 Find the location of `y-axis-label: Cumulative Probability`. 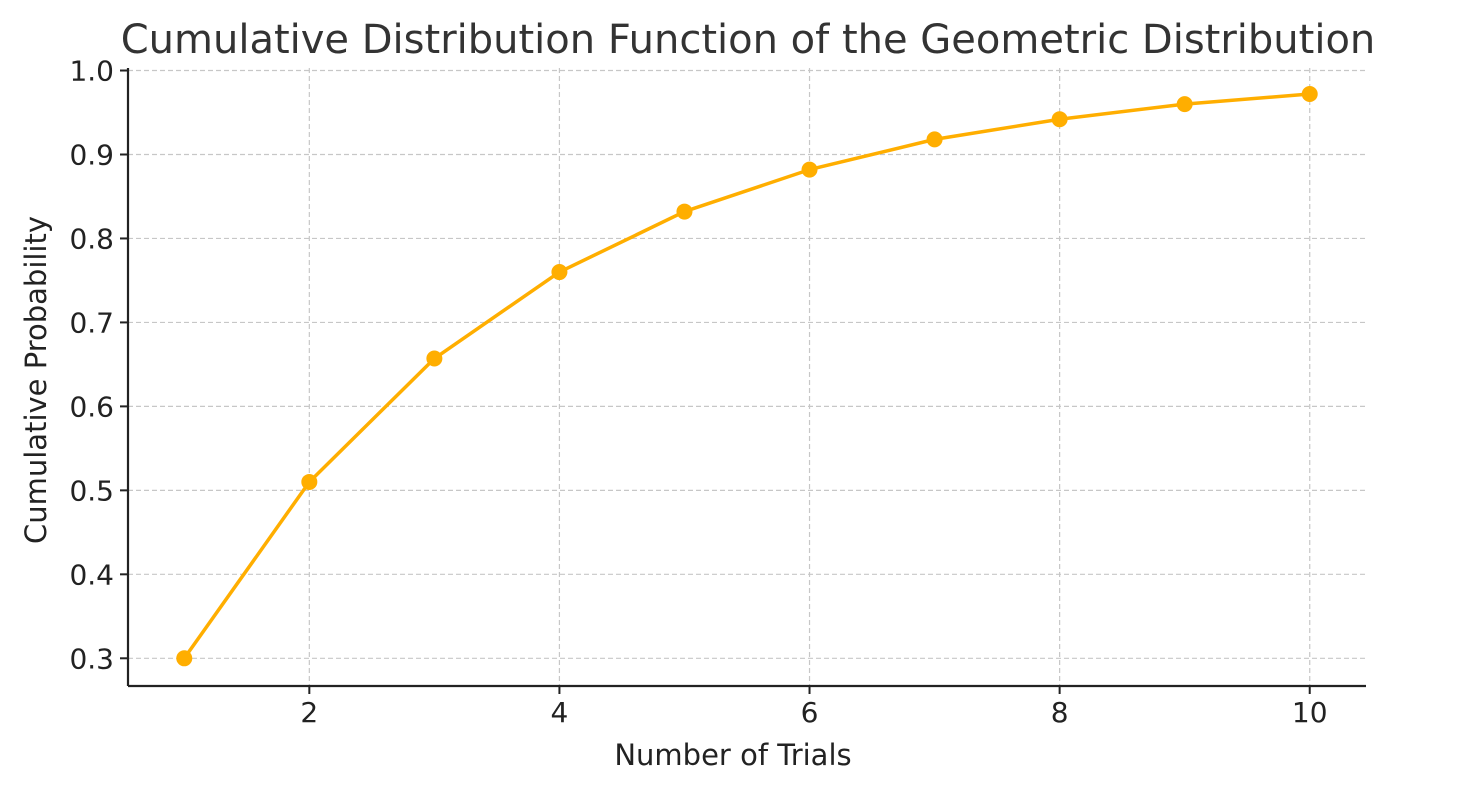

y-axis-label: Cumulative Probability is located at coordinates (36, 380).